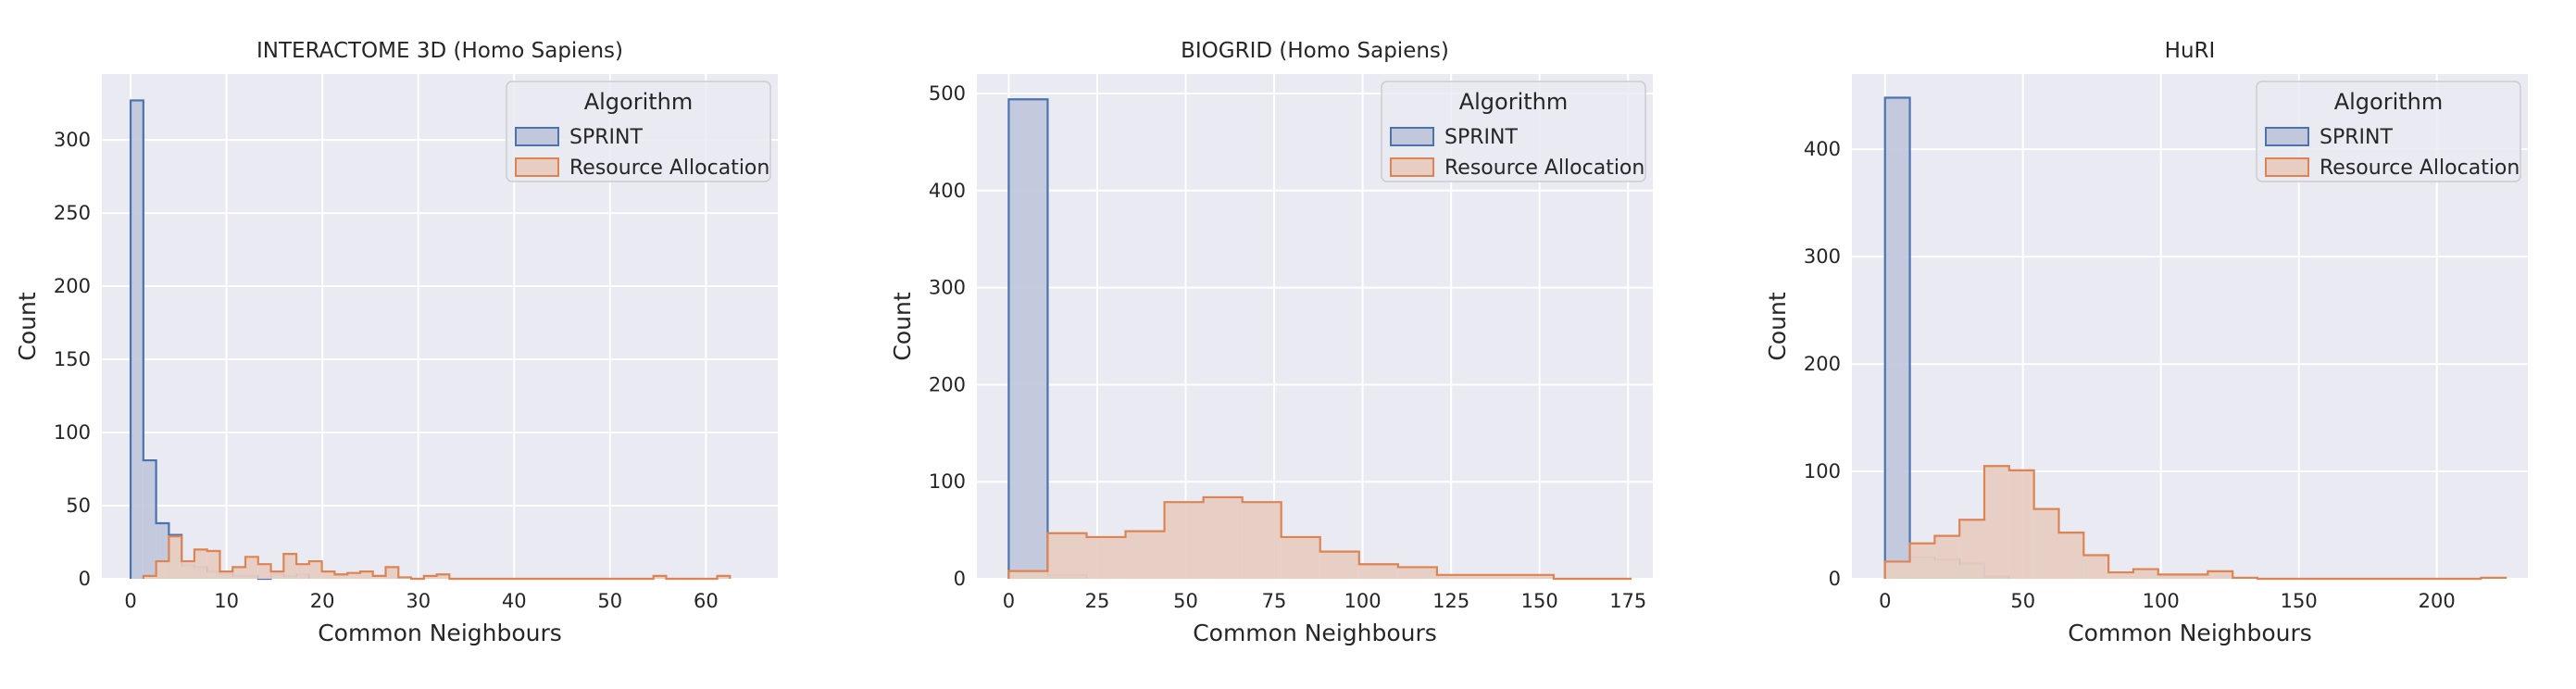 Image resolution: width=2576 pixels, height=689 pixels. What do you see at coordinates (1540, 601) in the screenshot?
I see `x-tick-label: 150` at bounding box center [1540, 601].